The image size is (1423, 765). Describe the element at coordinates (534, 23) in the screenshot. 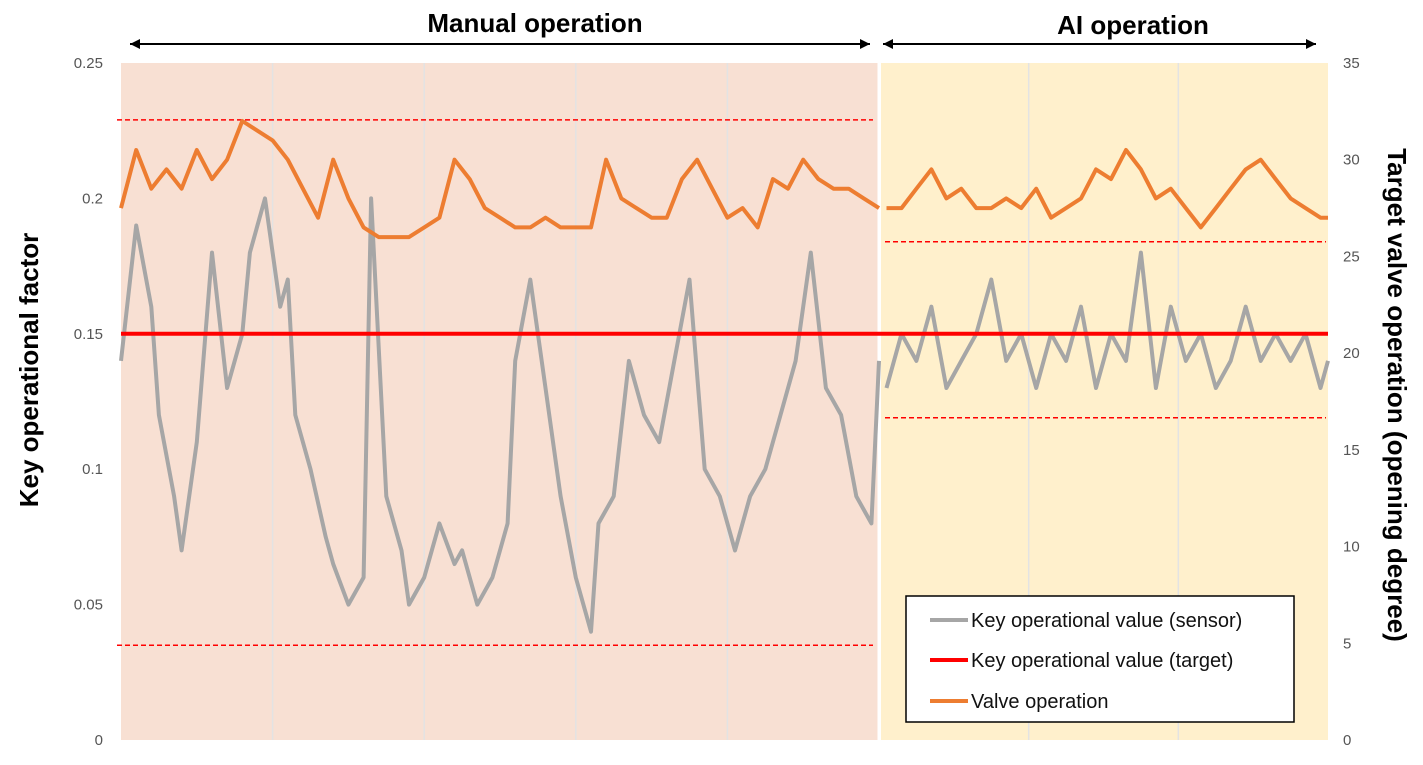

I see `section-label-manual: Manual operation` at that location.